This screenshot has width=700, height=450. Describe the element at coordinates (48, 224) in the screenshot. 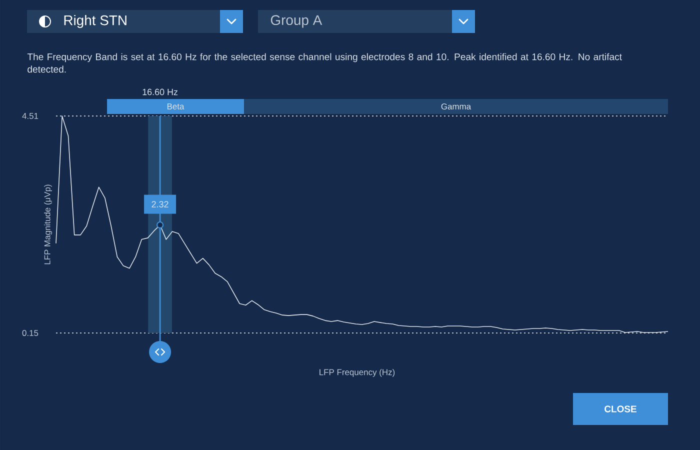

I see `y-axis-title: LFP Magnitude (μVp)` at that location.